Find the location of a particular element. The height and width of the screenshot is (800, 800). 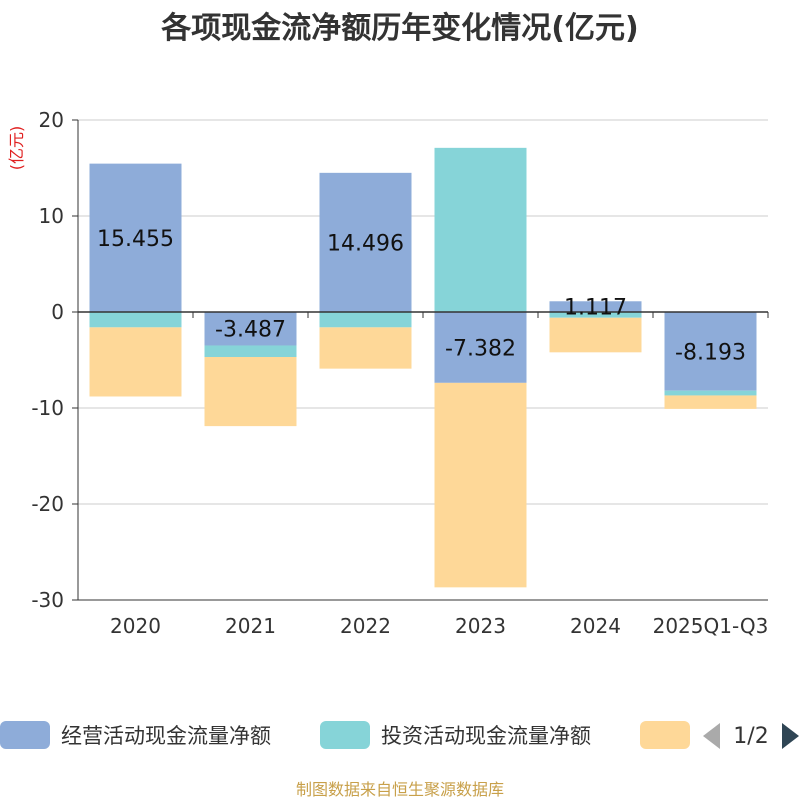

bar-series2-2021 is located at coordinates (250, 391).